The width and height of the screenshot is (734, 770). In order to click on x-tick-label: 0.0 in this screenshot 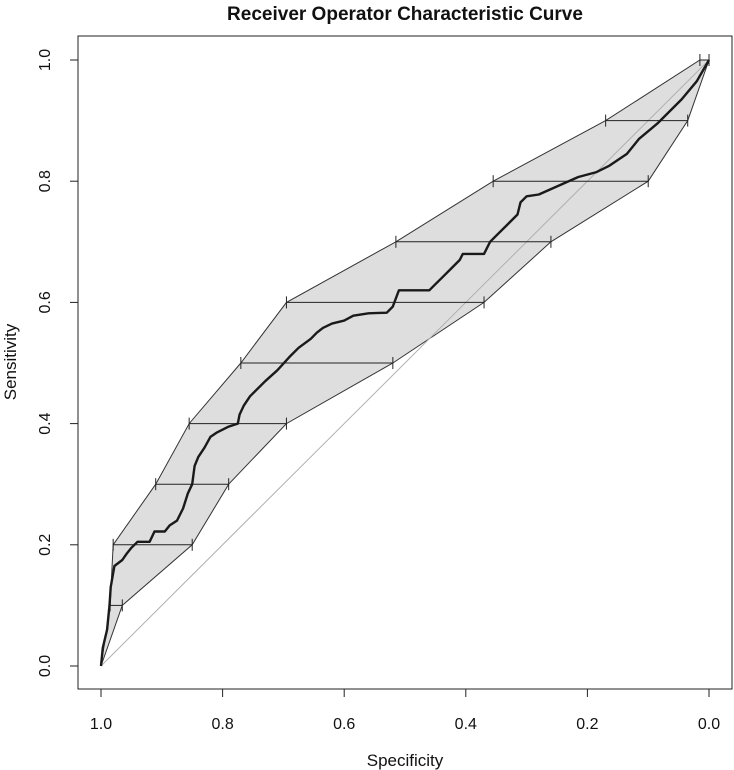, I will do `click(709, 724)`.